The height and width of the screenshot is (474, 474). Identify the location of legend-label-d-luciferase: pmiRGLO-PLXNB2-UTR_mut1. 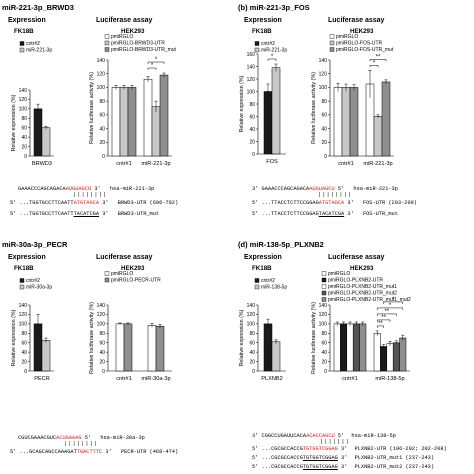
(362, 287).